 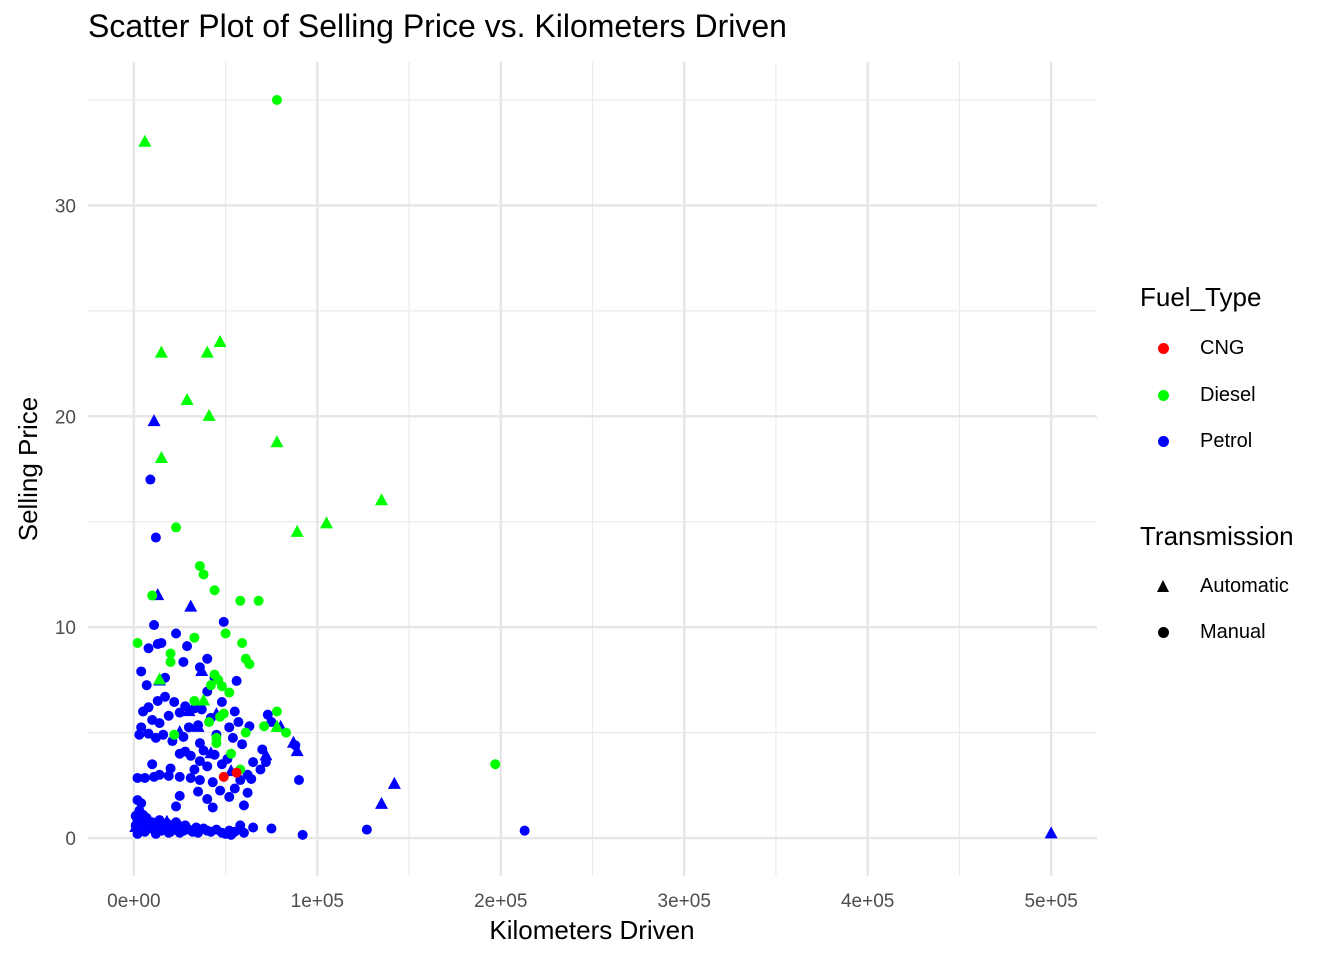 What do you see at coordinates (70, 839) in the screenshot?
I see `y-tick-label: 0` at bounding box center [70, 839].